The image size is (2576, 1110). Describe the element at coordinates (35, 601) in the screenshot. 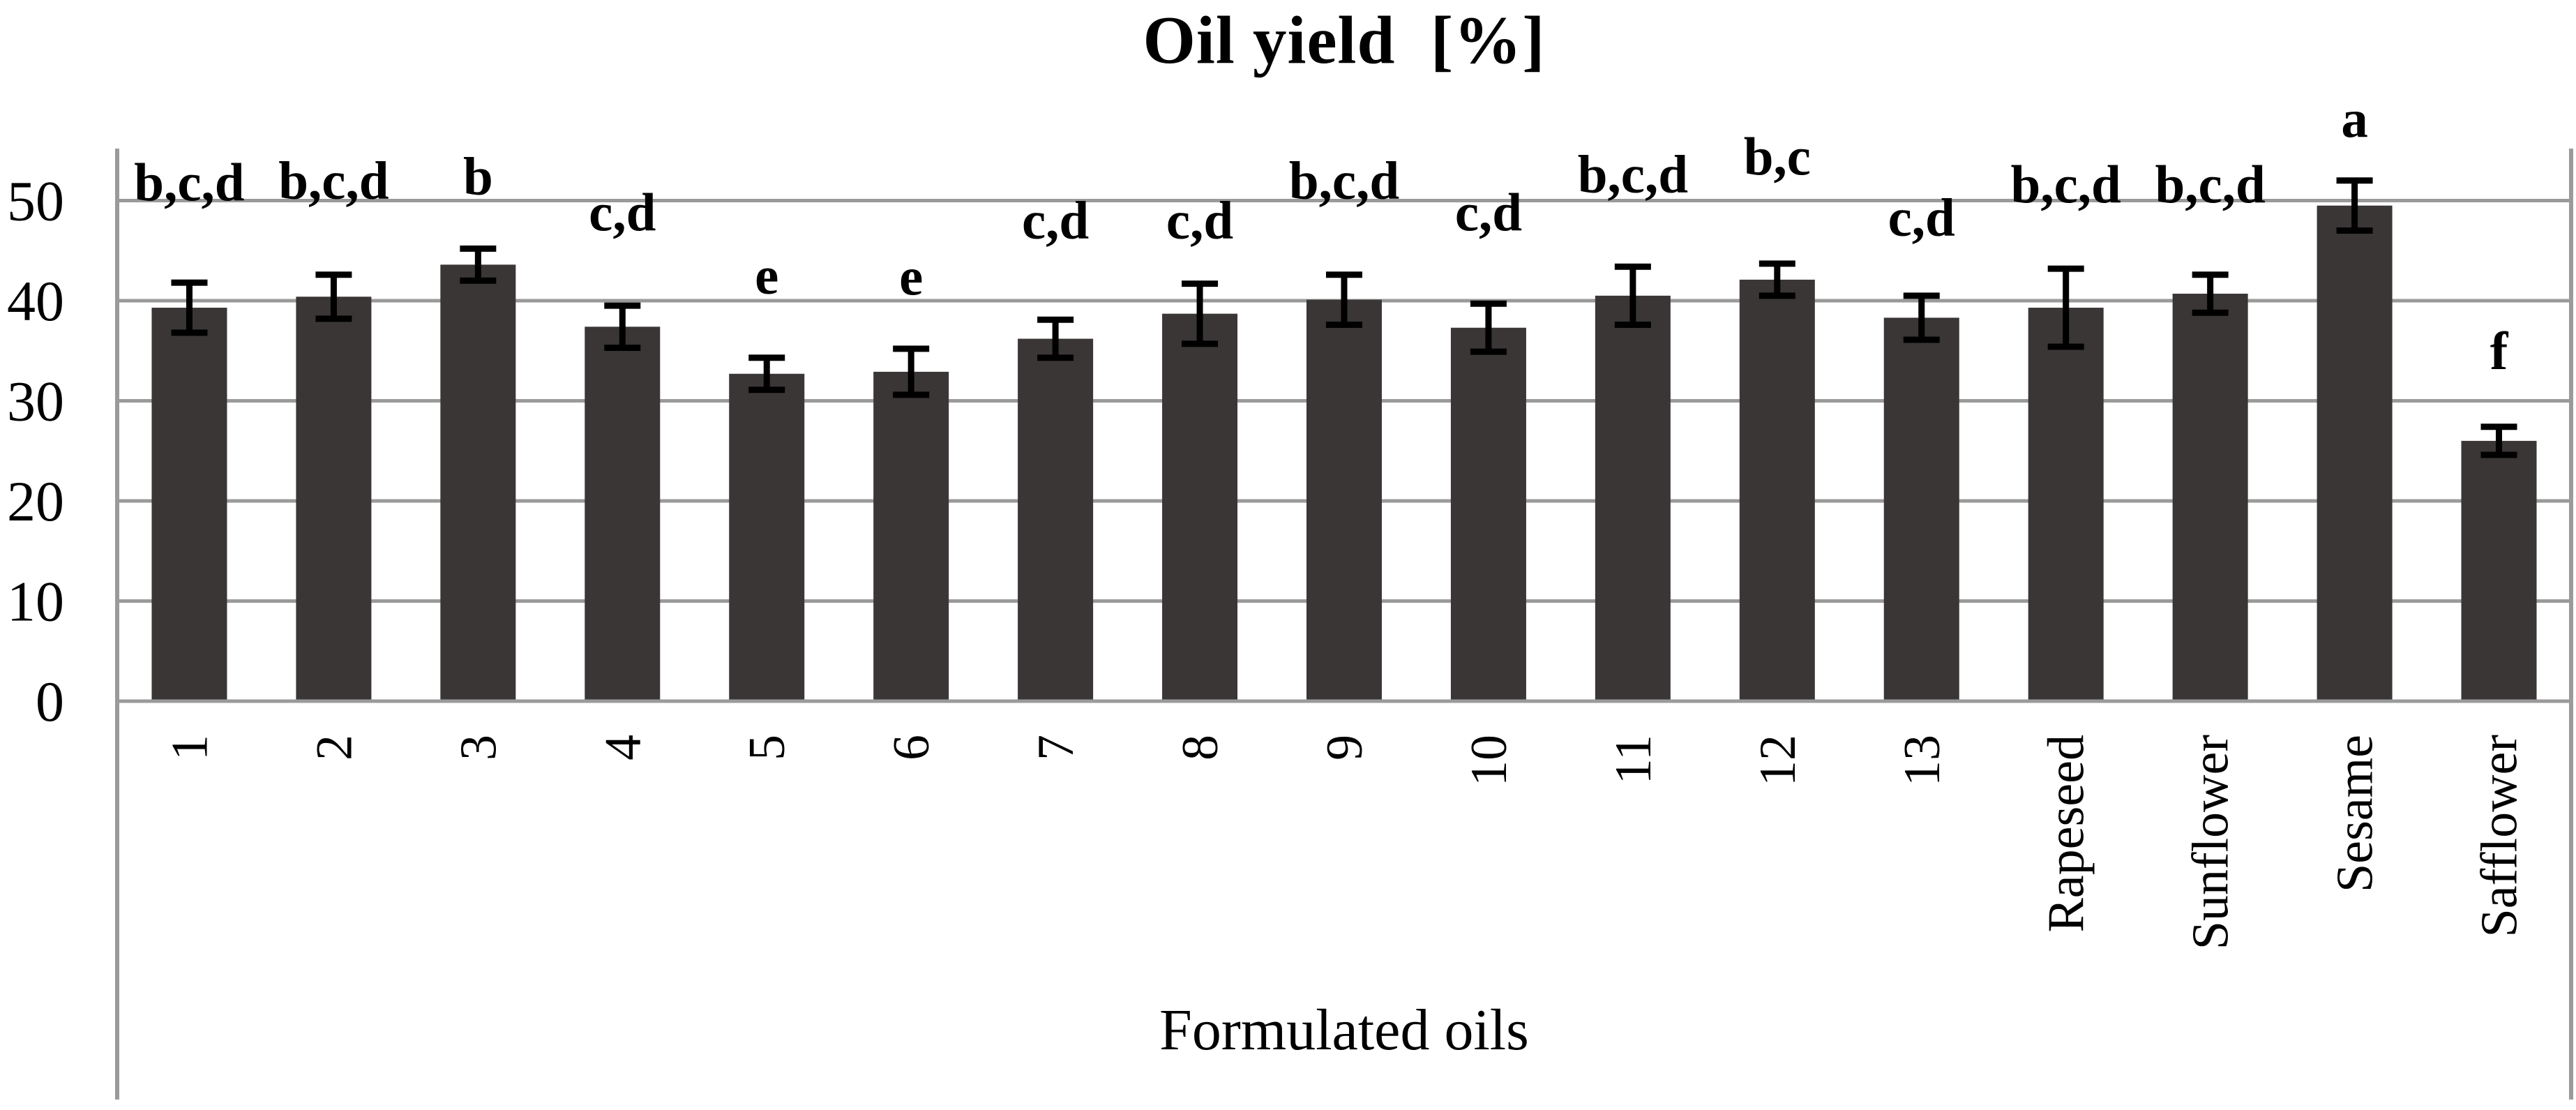

I see `y-tick-label: 10` at that location.